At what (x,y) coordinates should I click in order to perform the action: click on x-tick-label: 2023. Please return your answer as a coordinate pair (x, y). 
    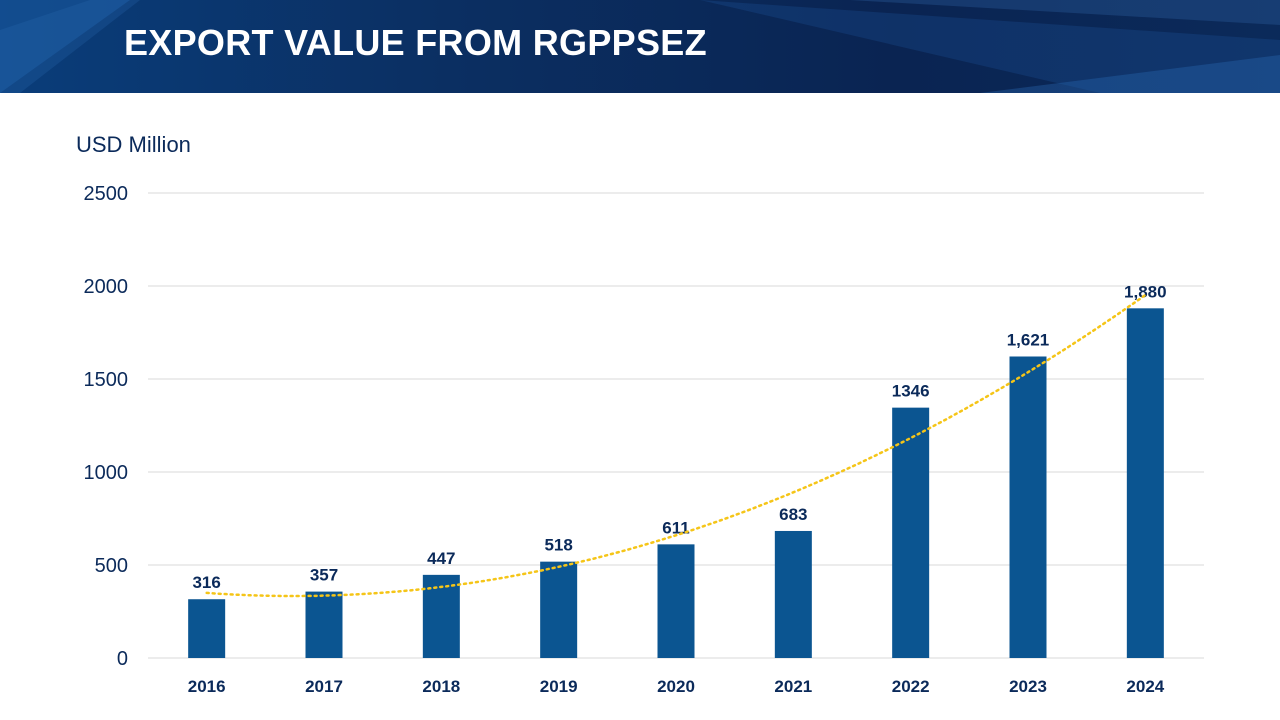
    Looking at the image, I should click on (1028, 686).